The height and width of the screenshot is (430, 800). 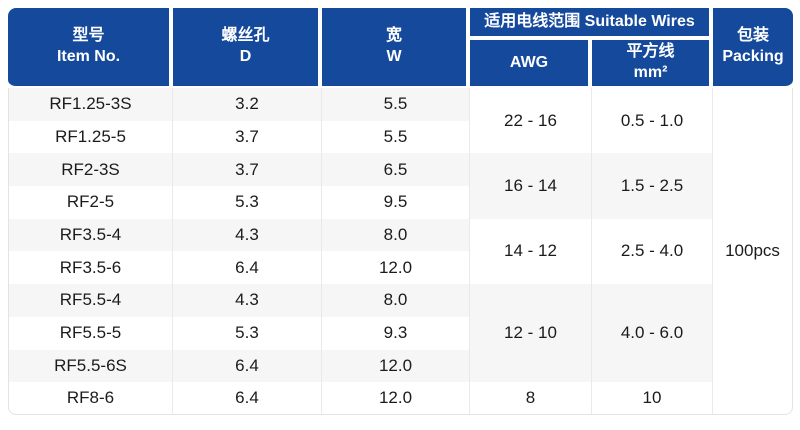 What do you see at coordinates (396, 333) in the screenshot?
I see `width-w-cell: 9.3` at bounding box center [396, 333].